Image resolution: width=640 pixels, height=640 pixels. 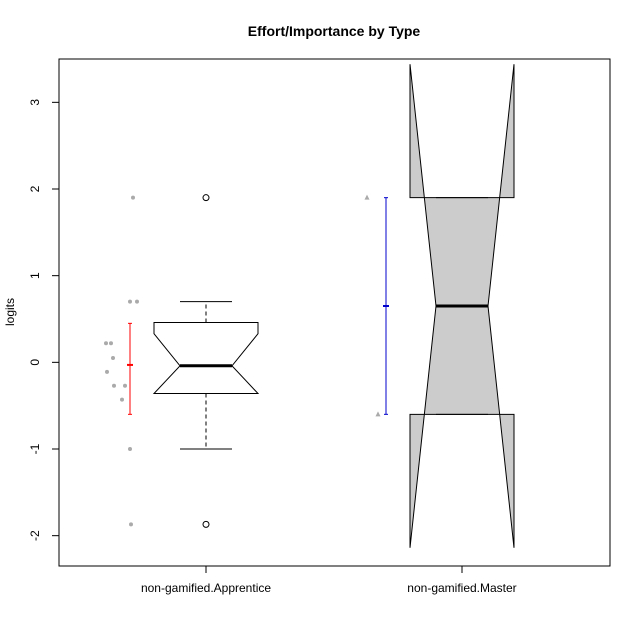 What do you see at coordinates (35, 102) in the screenshot?
I see `y-tick-label: 3` at bounding box center [35, 102].